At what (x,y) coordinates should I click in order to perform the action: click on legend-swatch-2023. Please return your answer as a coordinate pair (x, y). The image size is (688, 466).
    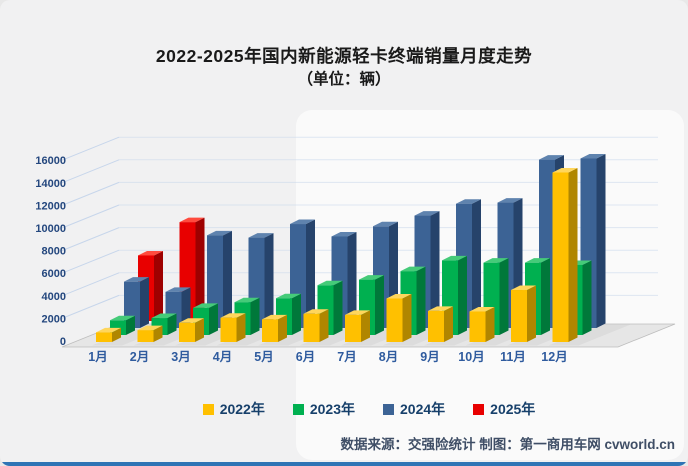
    Looking at the image, I should click on (298, 409).